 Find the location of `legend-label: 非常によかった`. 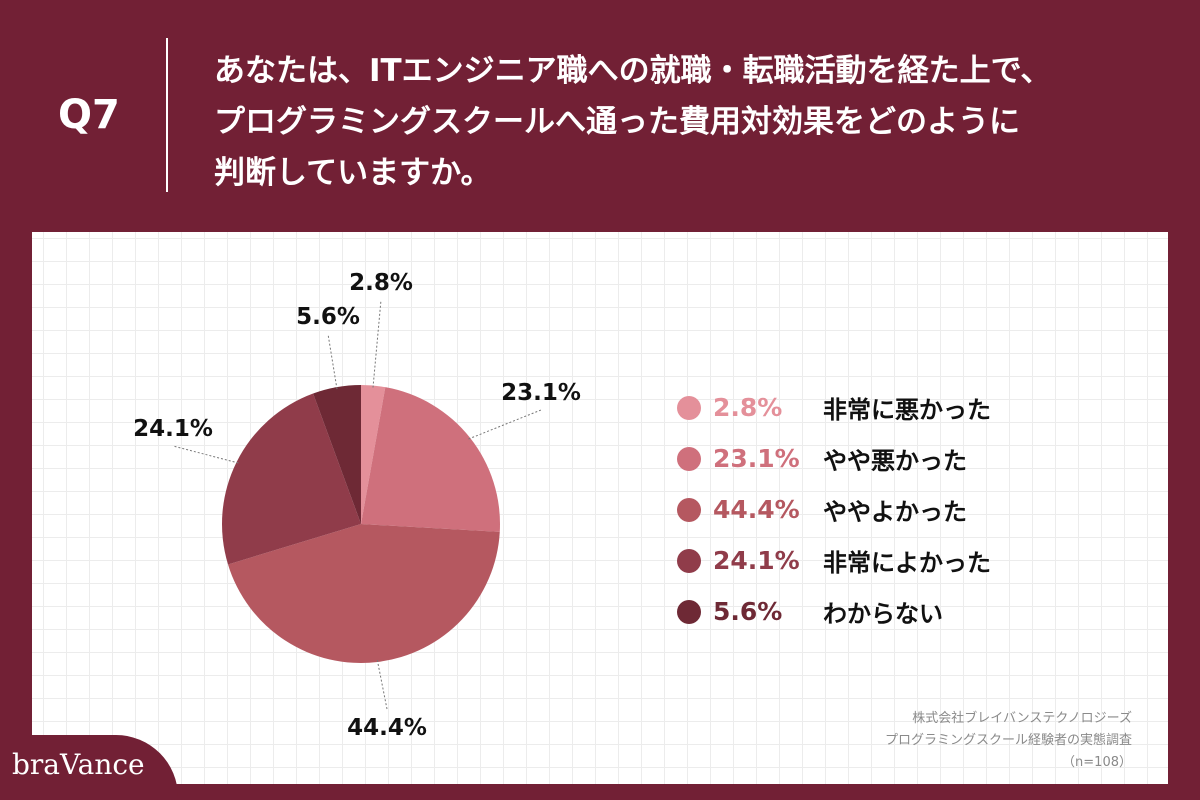

legend-label: 非常によかった is located at coordinates (907, 563).